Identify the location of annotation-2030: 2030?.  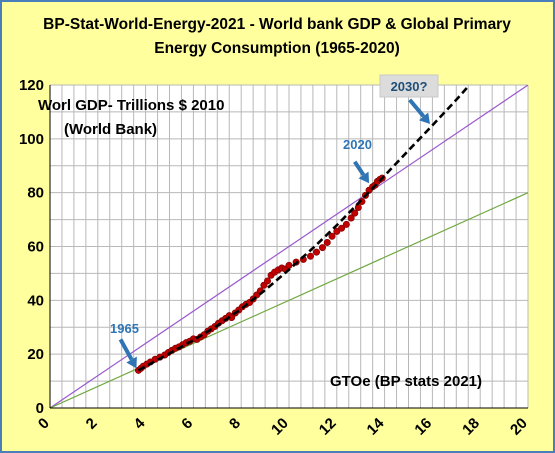
(409, 86).